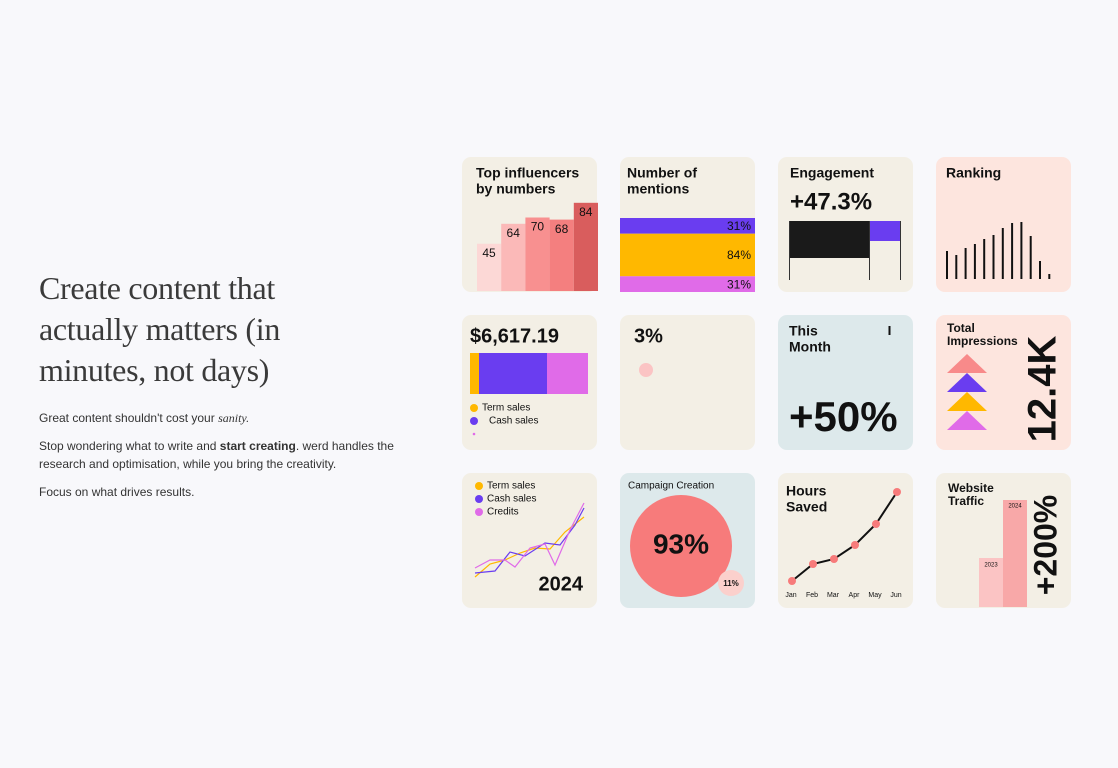  I want to click on card-value: +200%, so click(1045, 545).